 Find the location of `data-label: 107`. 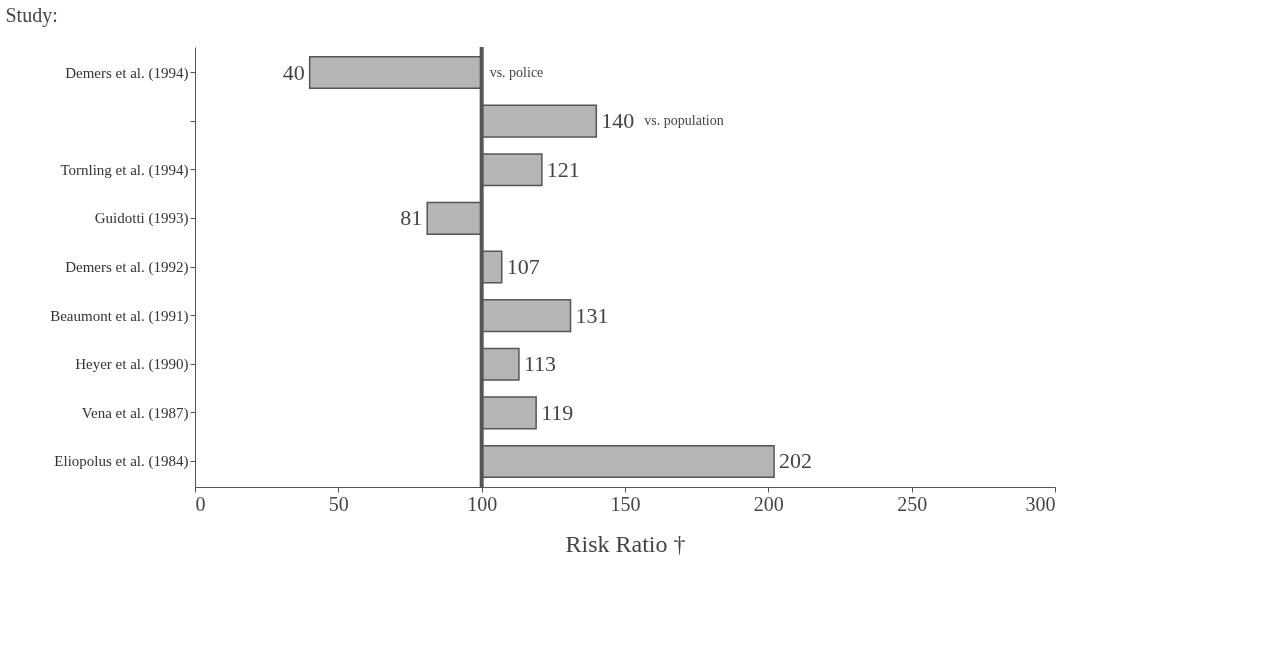

data-label: 107 is located at coordinates (523, 266).